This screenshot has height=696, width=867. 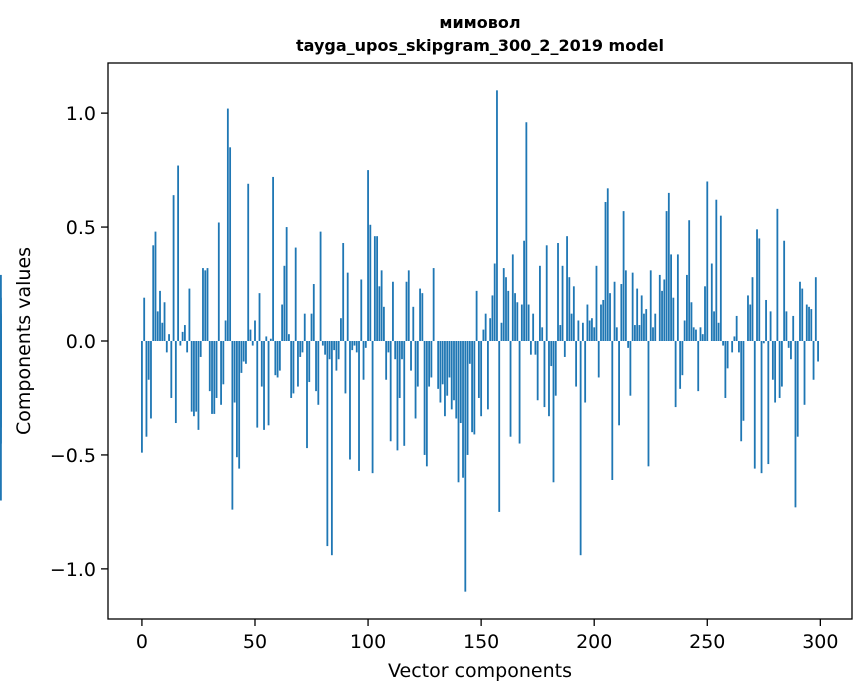 What do you see at coordinates (1, 392) in the screenshot?
I see `bar-undefined` at bounding box center [1, 392].